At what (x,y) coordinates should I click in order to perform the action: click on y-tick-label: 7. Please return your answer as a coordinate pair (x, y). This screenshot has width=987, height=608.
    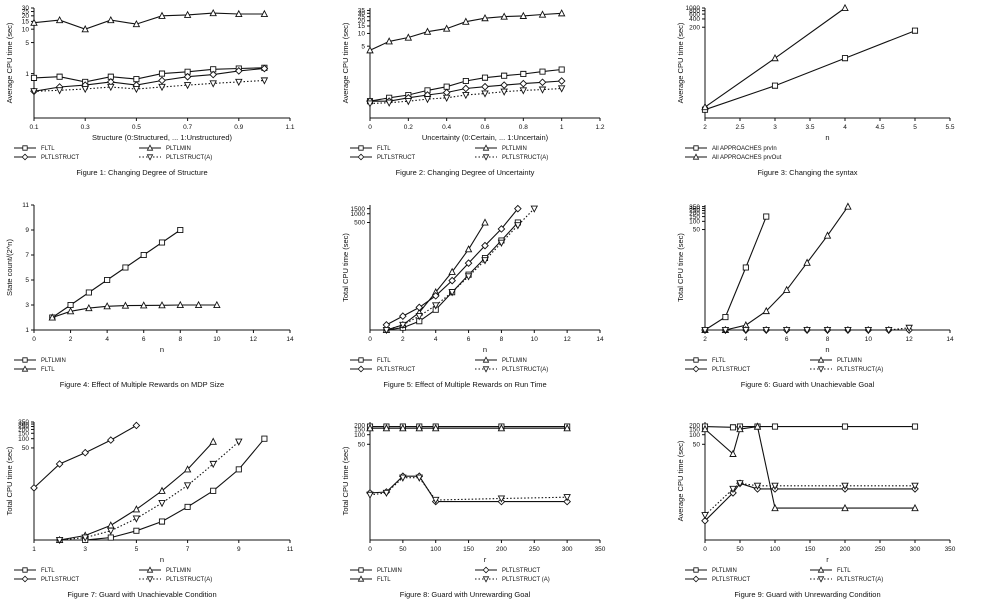
    Looking at the image, I should click on (27, 255).